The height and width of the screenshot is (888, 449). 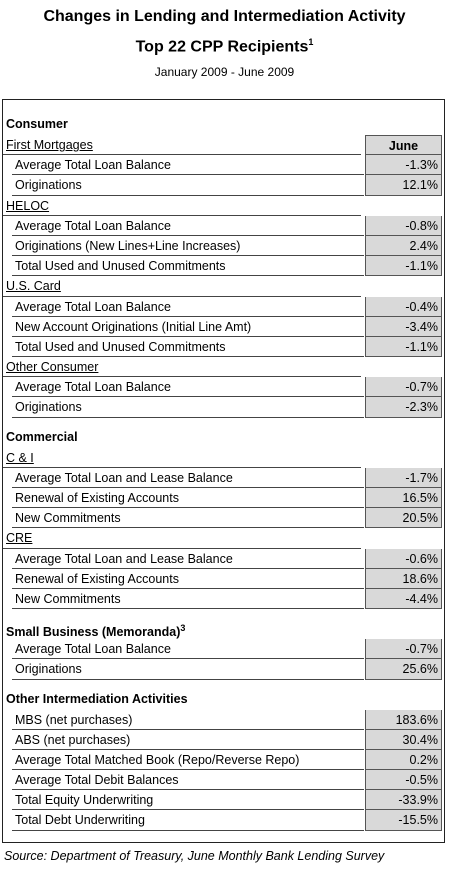 I want to click on table-row: Originations 25.6%, so click(x=223, y=669).